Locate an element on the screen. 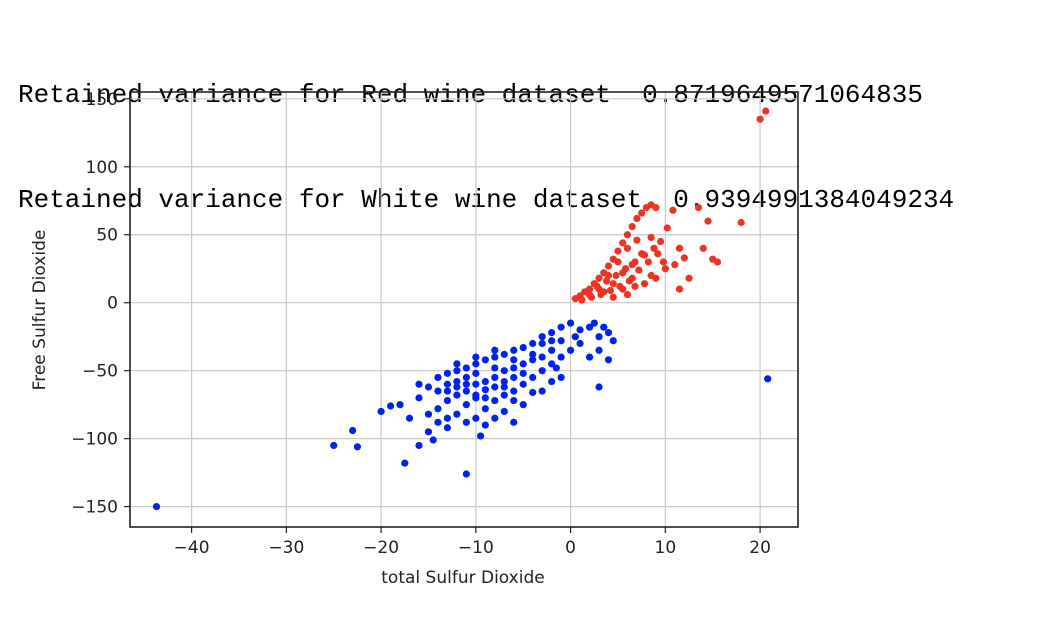 Image resolution: width=1040 pixels, height=625 pixels. red-series is located at coordinates (670, 205).